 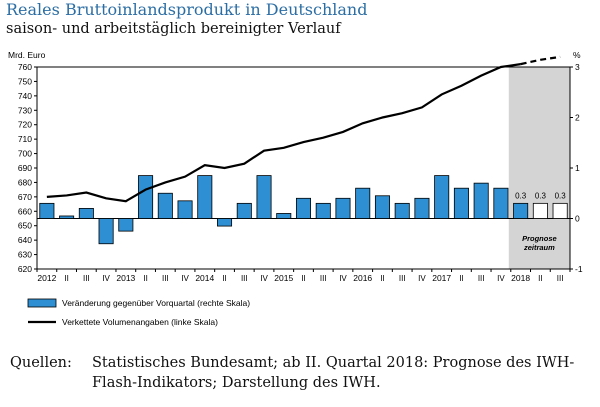 What do you see at coordinates (25, 269) in the screenshot?
I see `left-tick-label: 620` at bounding box center [25, 269].